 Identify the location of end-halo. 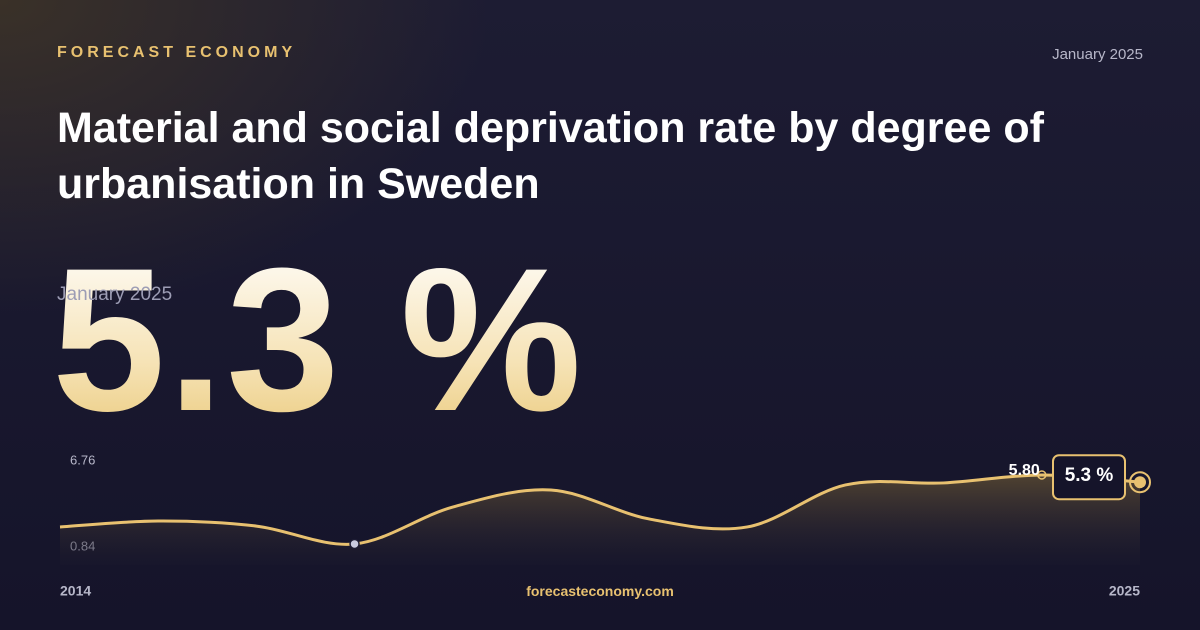
(1140, 482).